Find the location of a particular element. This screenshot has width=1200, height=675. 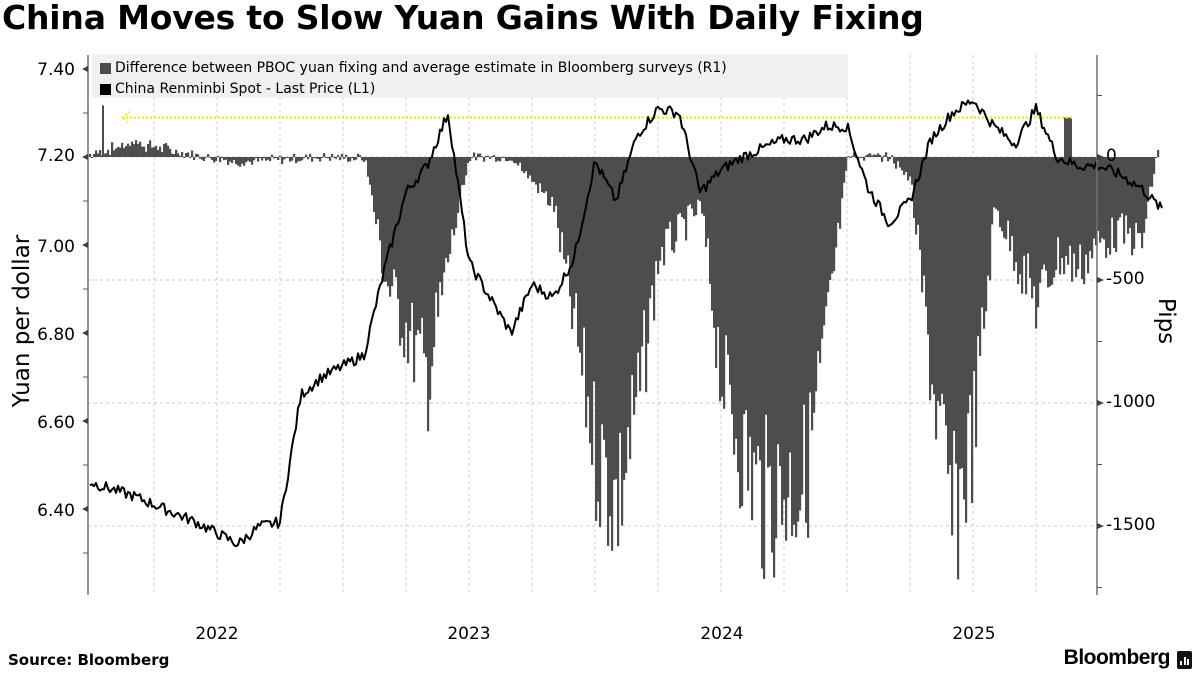

highlight-line is located at coordinates (596, 118).